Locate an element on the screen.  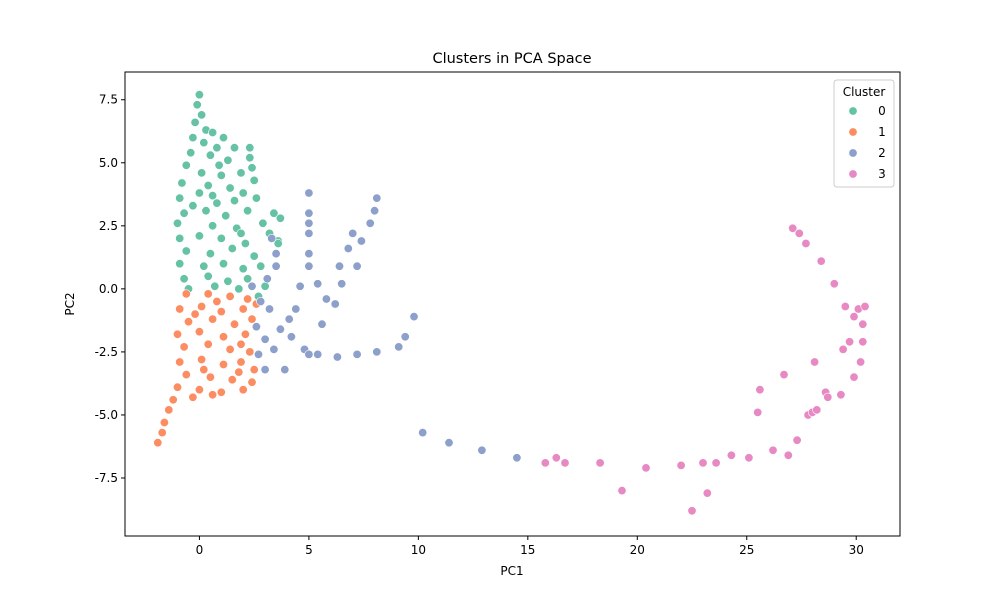
y-tick-label: -2.5 is located at coordinates (106, 352).